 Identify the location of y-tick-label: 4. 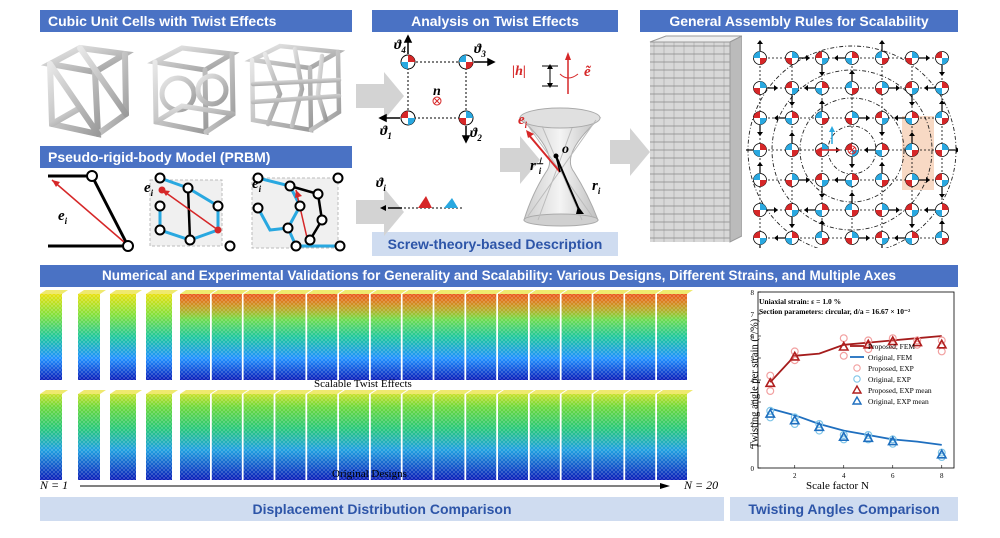
(753, 381).